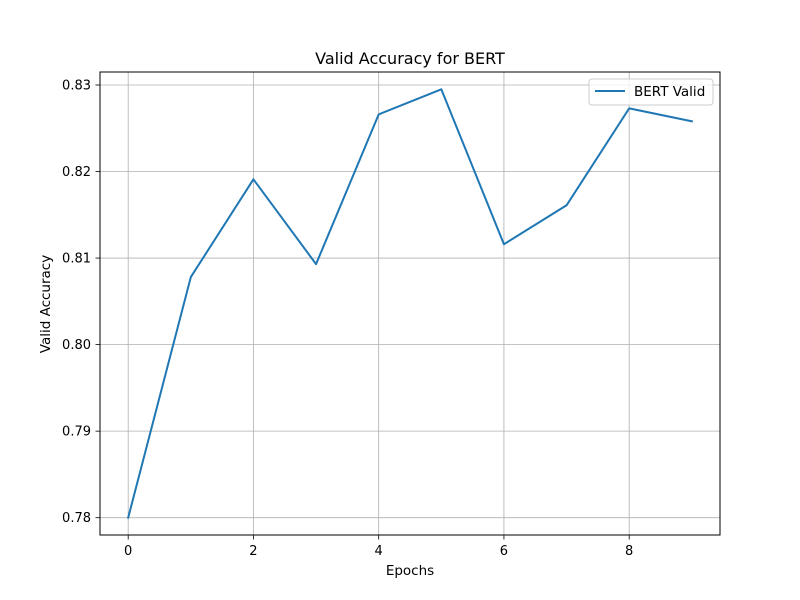 This screenshot has height=600, width=800. I want to click on legend-box, so click(651, 92).